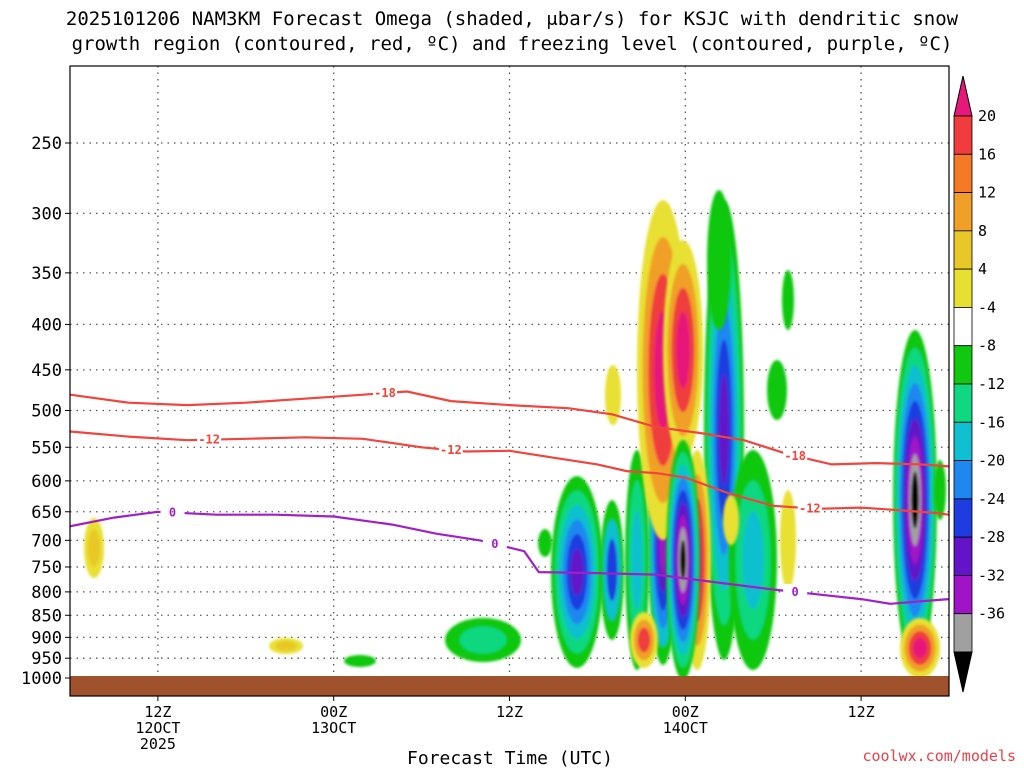  What do you see at coordinates (46, 482) in the screenshot?
I see `y-tick-label: 600` at bounding box center [46, 482].